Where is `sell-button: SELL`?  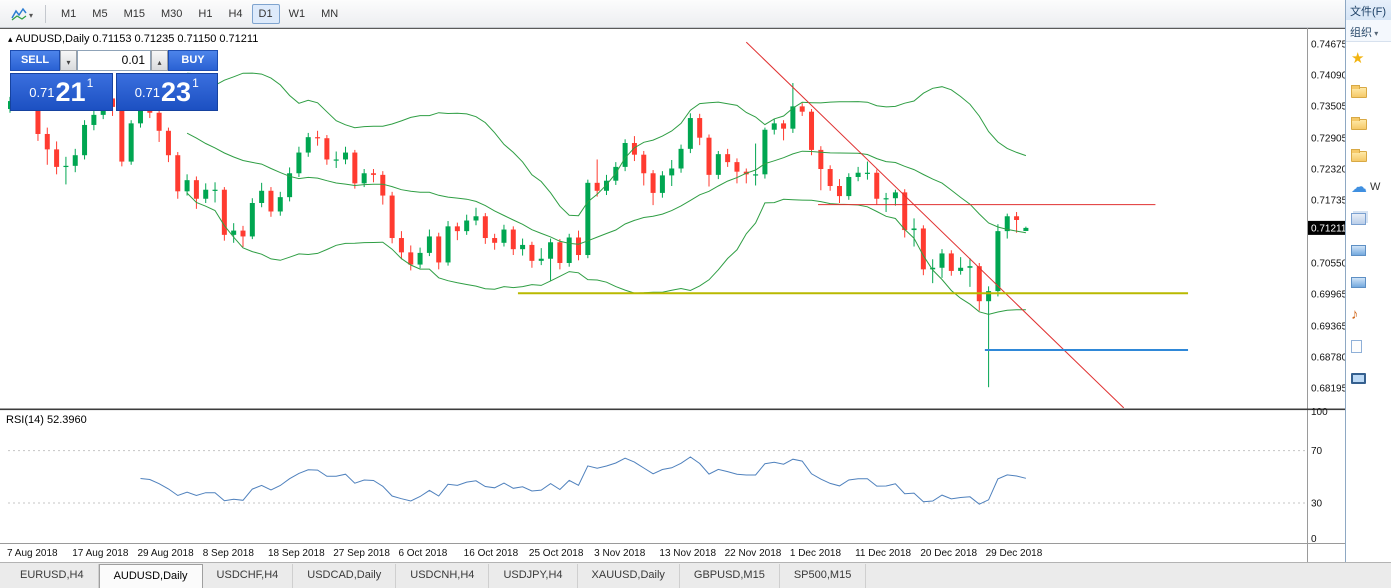
sell-button: SELL is located at coordinates (35, 60).